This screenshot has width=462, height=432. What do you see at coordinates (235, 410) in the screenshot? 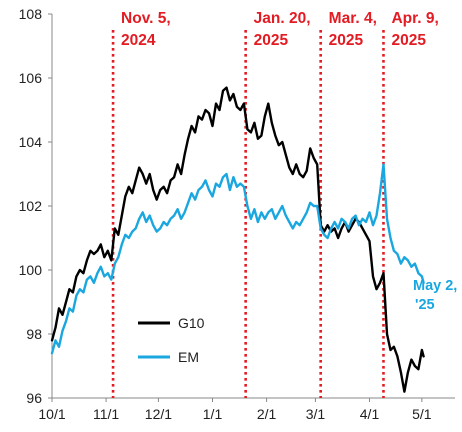
I see `x-tick-labels: 10/1 11/1 12/1 1/1 2/1 3/1 4/1 5/1` at bounding box center [235, 410].